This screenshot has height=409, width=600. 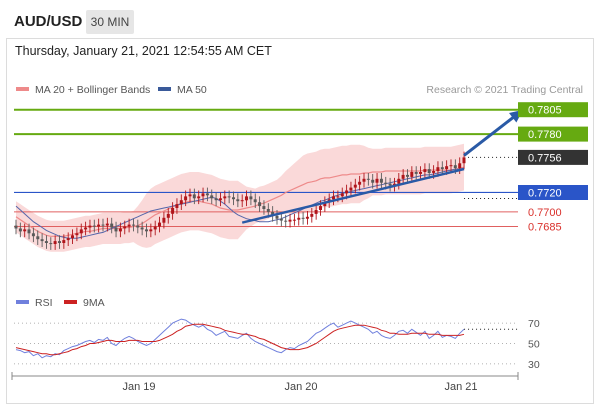 I want to click on support-label: 0.7700, so click(x=545, y=213).